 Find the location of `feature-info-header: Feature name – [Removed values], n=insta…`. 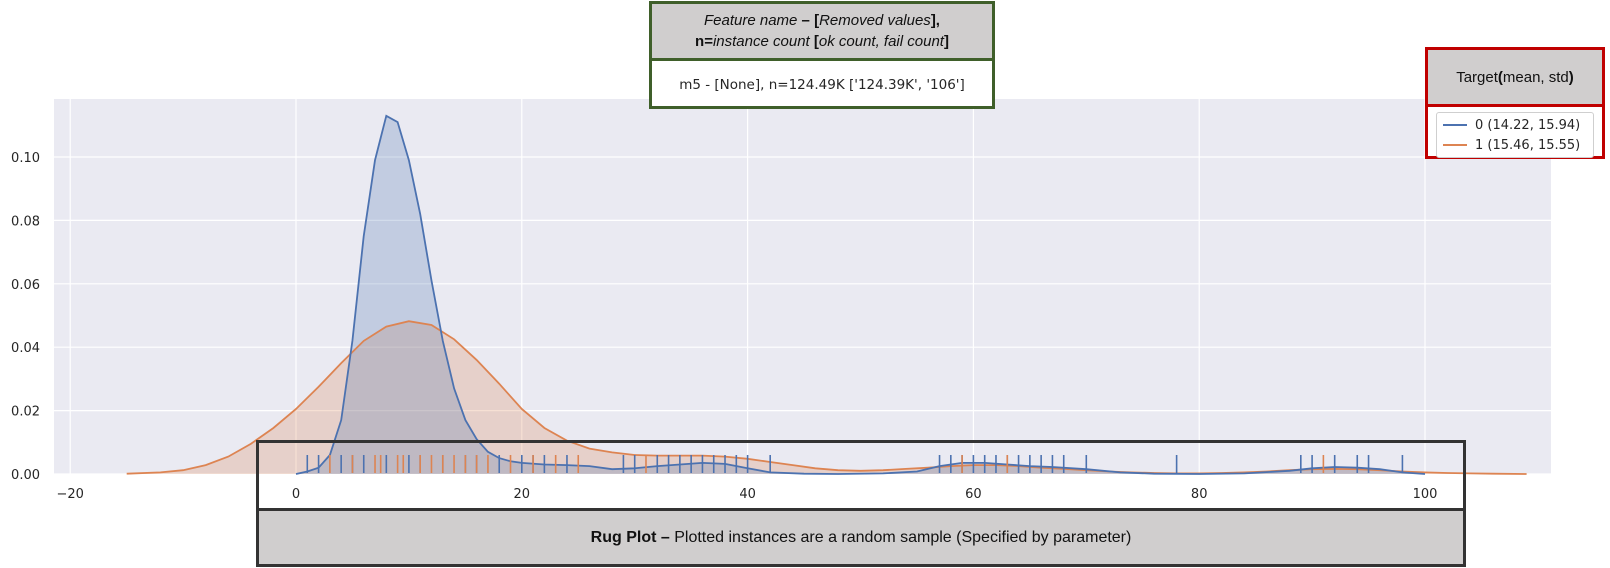

feature-info-header: Feature name – [Removed values], n=insta… is located at coordinates (822, 32).